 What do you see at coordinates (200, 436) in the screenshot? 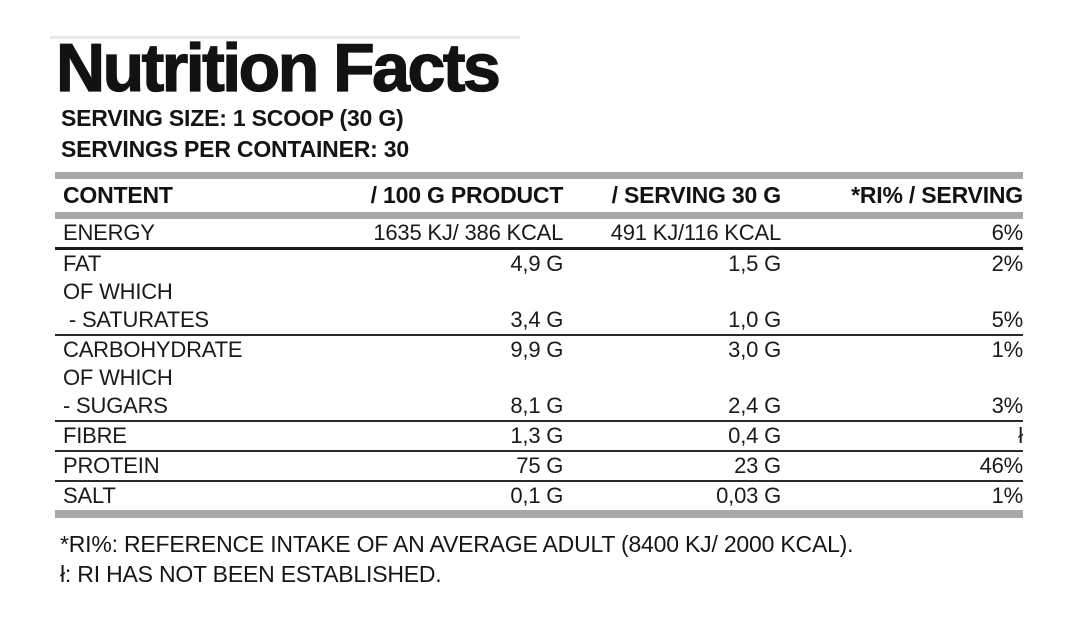
I see `content-cell: FIBRE` at bounding box center [200, 436].